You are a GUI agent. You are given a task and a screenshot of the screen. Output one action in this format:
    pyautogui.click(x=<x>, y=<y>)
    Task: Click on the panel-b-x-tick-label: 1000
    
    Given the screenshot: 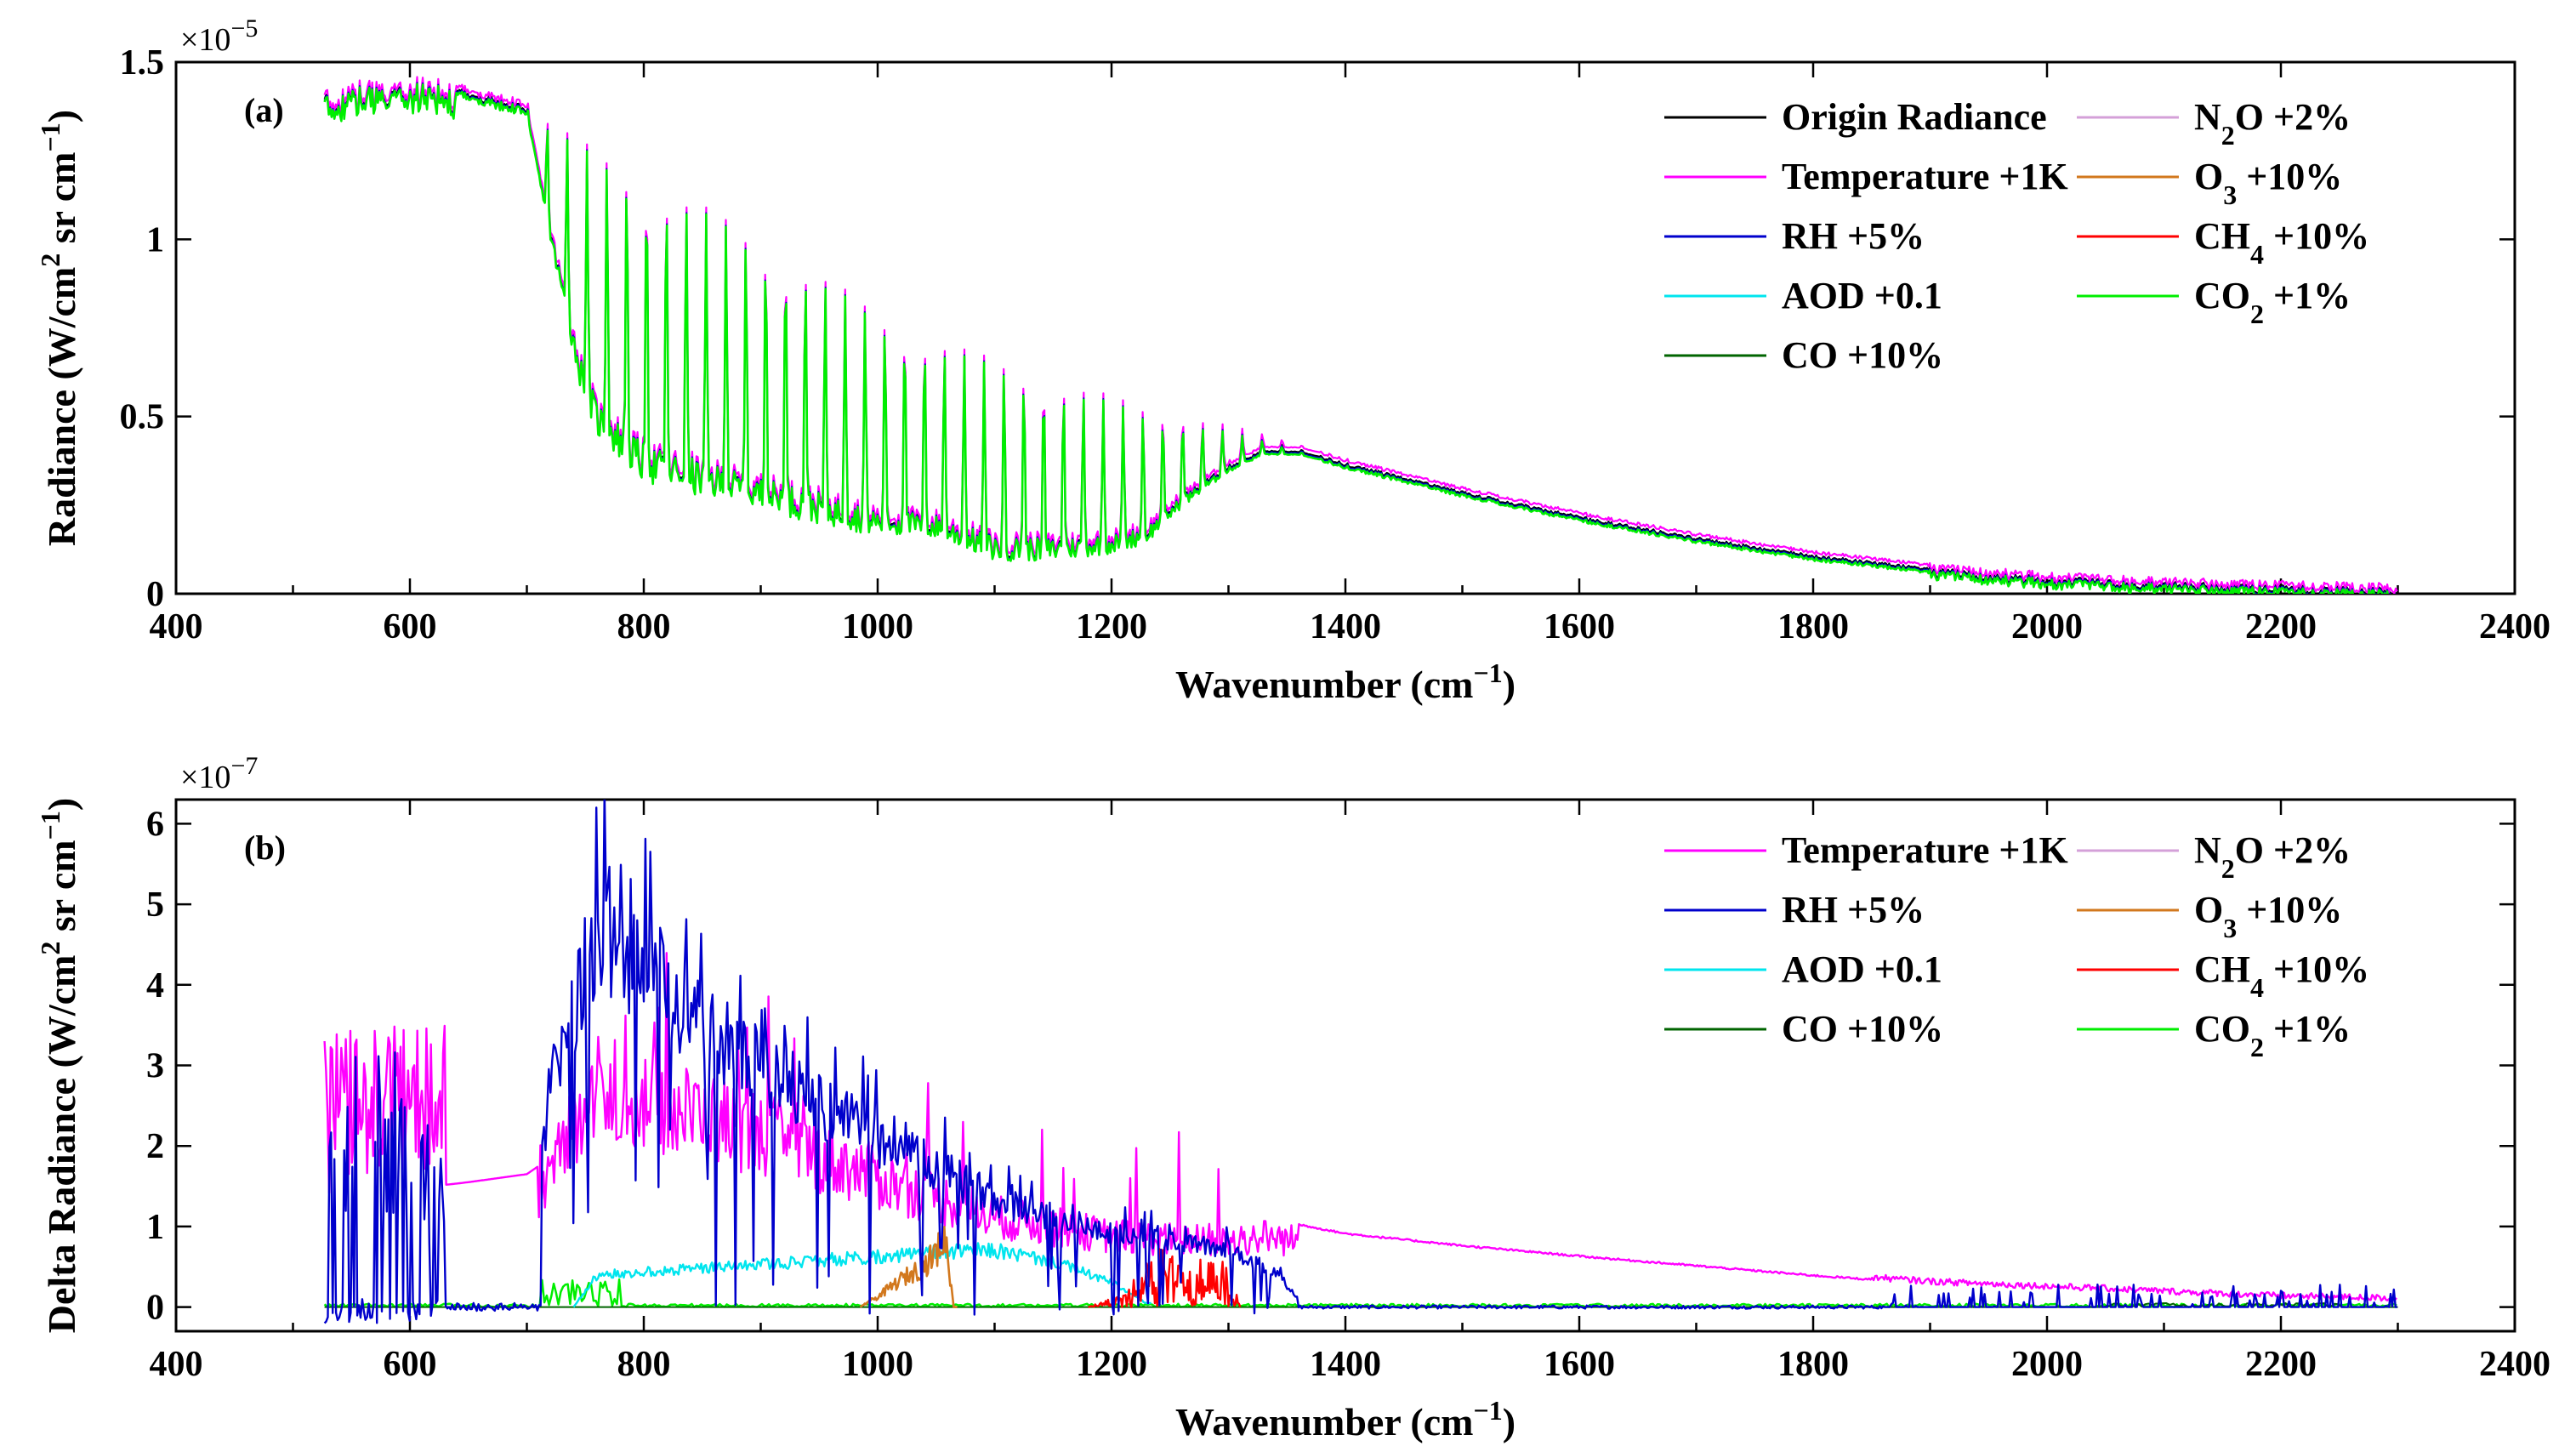 What is the action you would take?
    pyautogui.click(x=877, y=1364)
    